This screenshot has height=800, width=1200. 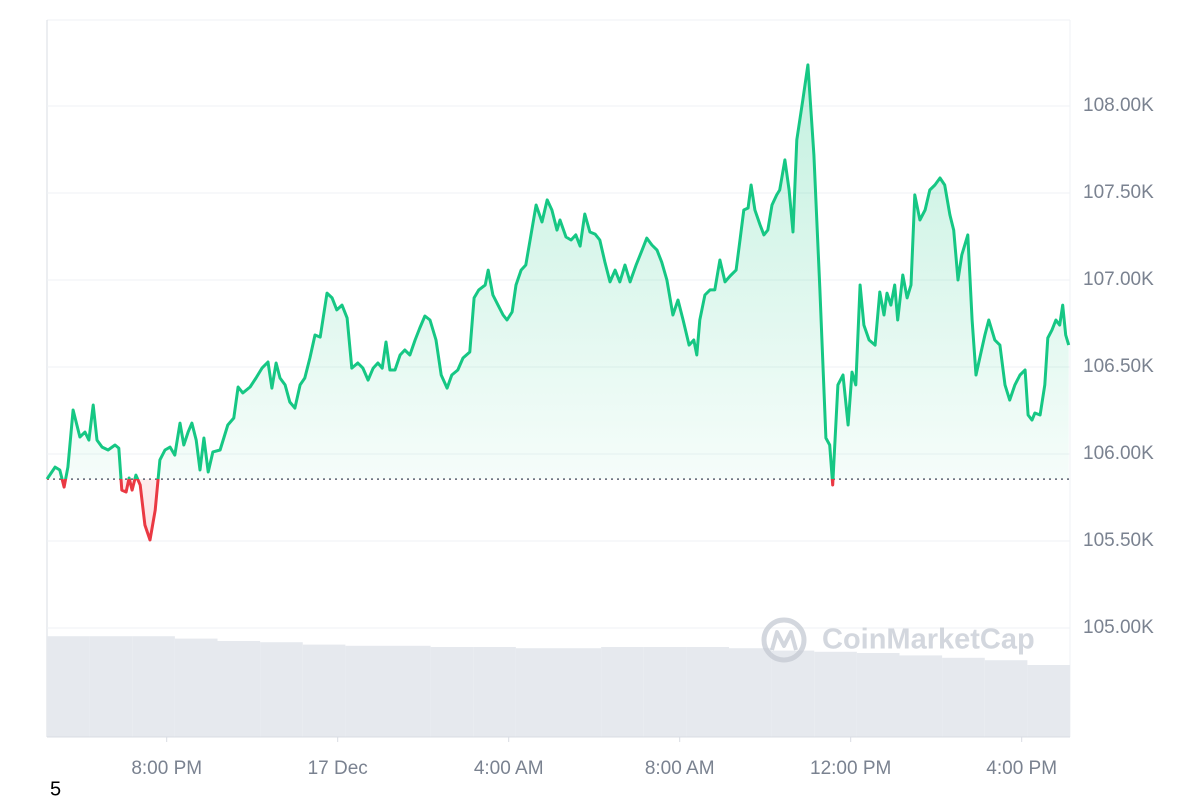 I want to click on y-tick-label: 108.00K, so click(x=1118, y=105).